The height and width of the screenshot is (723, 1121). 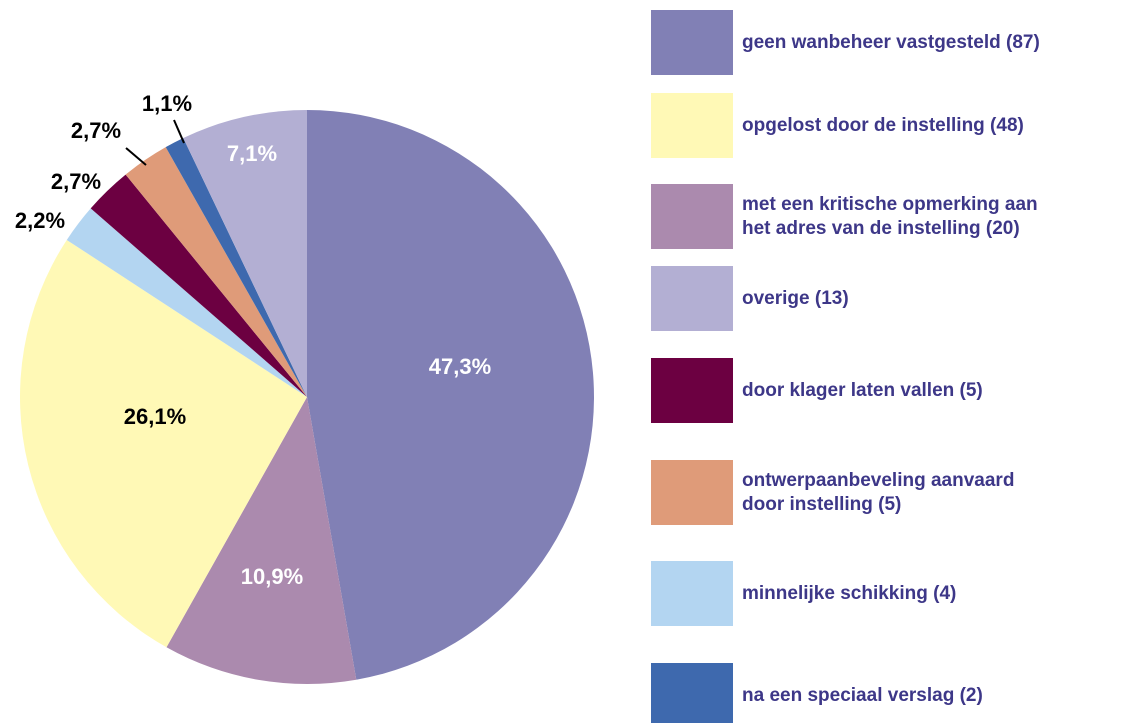 I want to click on data-label: 7,1%, so click(x=252, y=153).